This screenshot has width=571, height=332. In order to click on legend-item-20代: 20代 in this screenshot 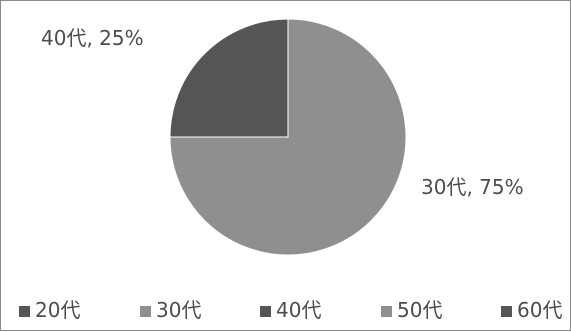, I will do `click(49, 310)`.